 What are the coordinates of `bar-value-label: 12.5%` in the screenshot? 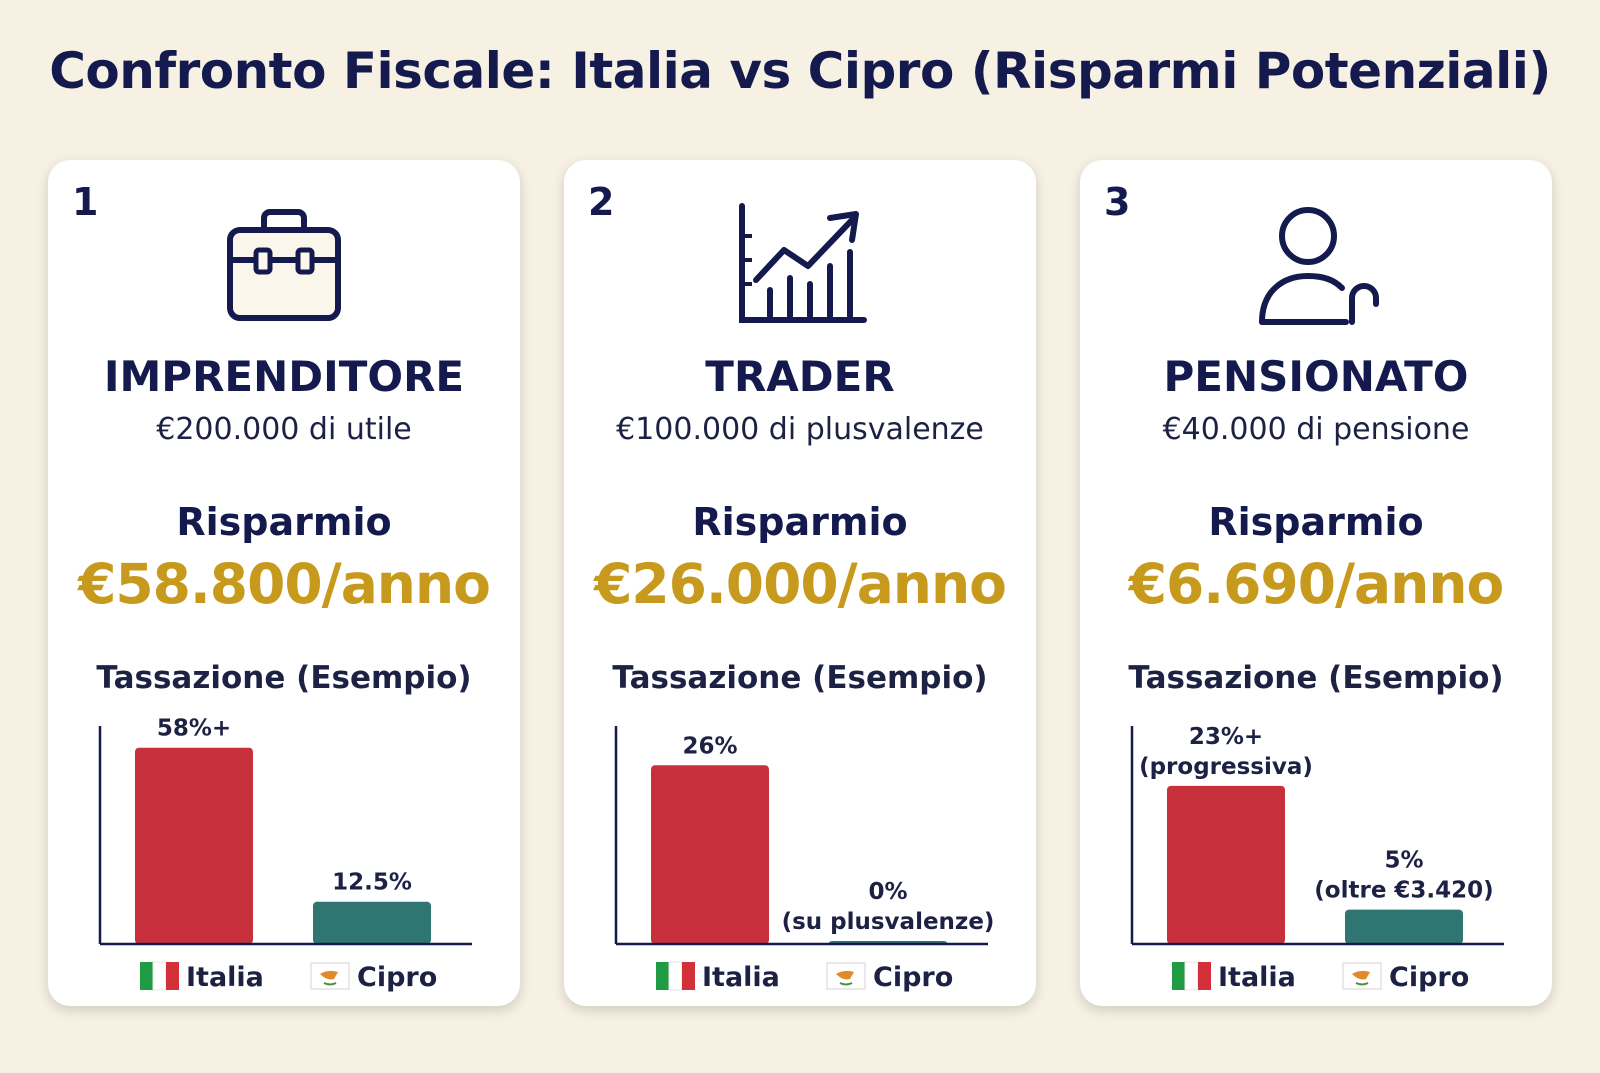 It's located at (372, 883).